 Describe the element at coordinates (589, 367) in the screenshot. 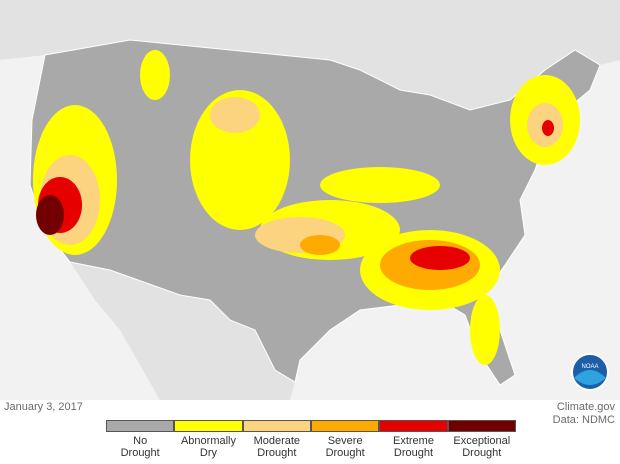

I see `logo-text: NOAA` at that location.